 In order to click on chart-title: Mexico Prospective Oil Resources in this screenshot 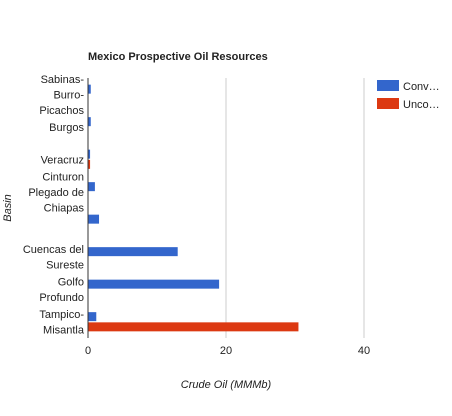, I will do `click(178, 57)`.